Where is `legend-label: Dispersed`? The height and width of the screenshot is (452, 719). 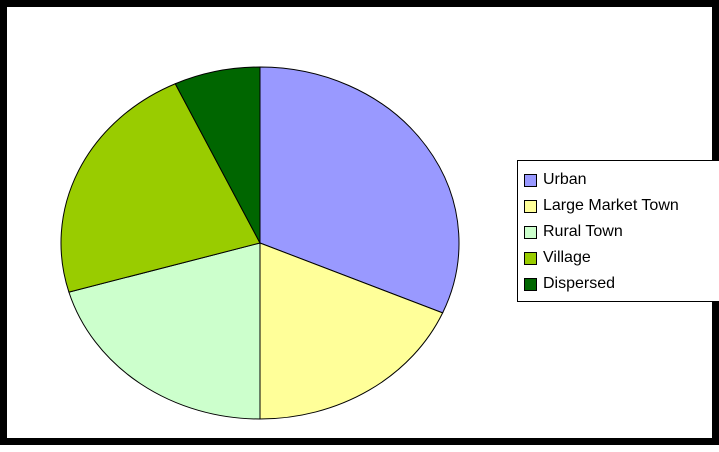 legend-label: Dispersed is located at coordinates (579, 283).